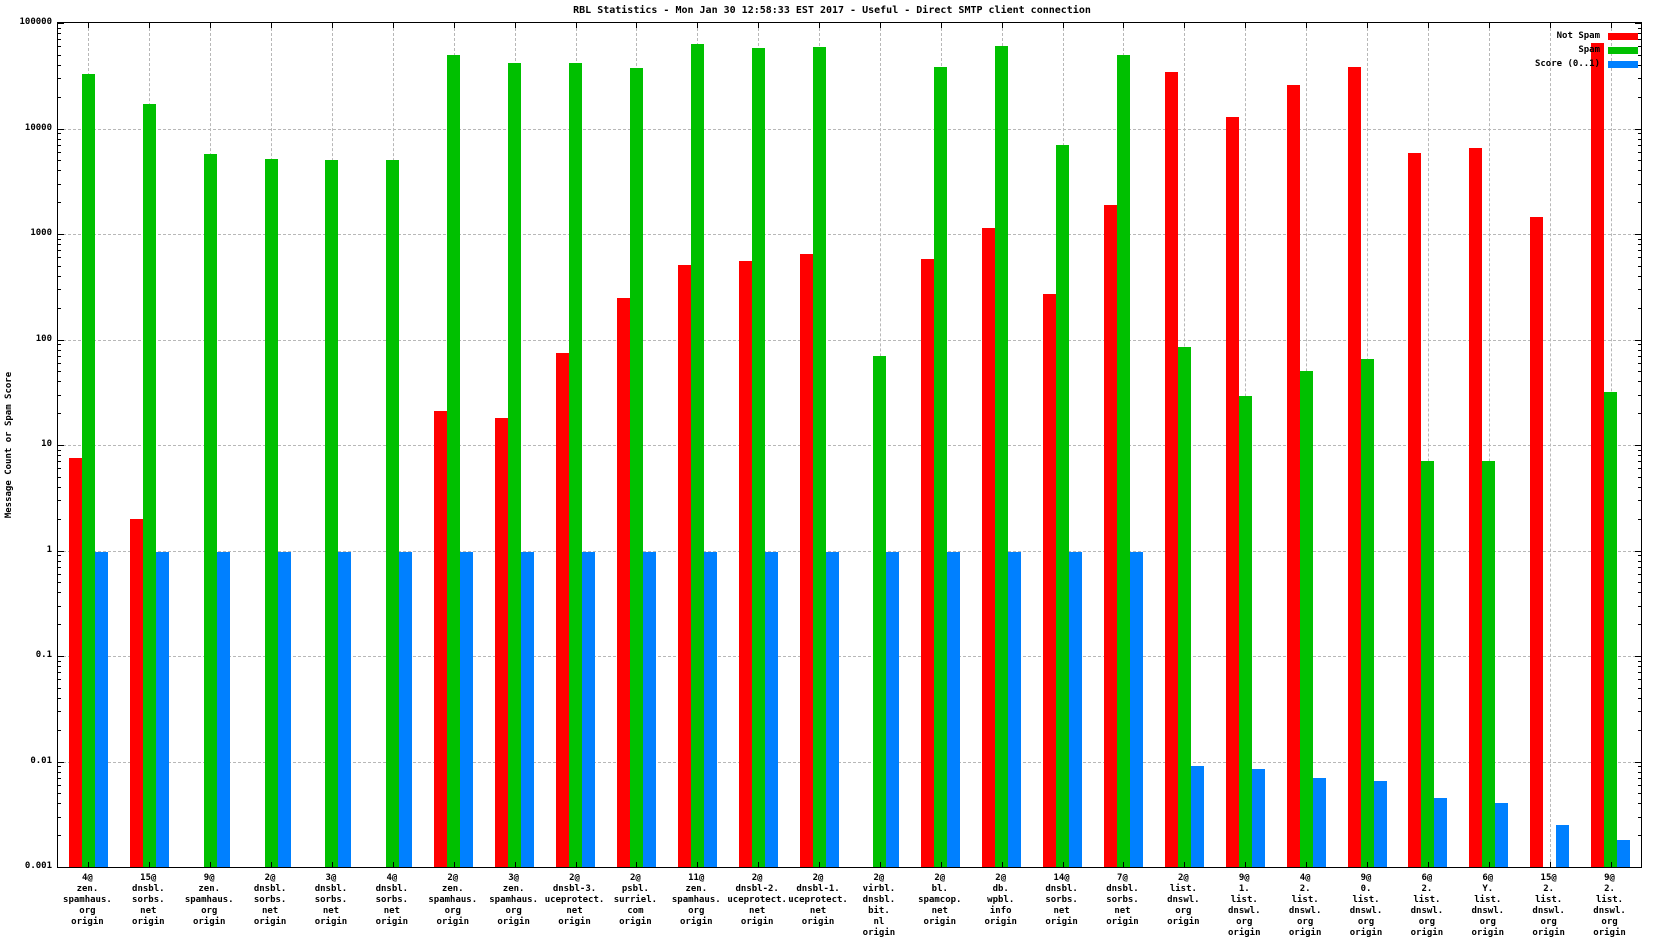 This screenshot has height=939, width=1664. Describe the element at coordinates (148, 900) in the screenshot. I see `x-tick-label: 15@ dnsbl. sorbs. net origin` at that location.